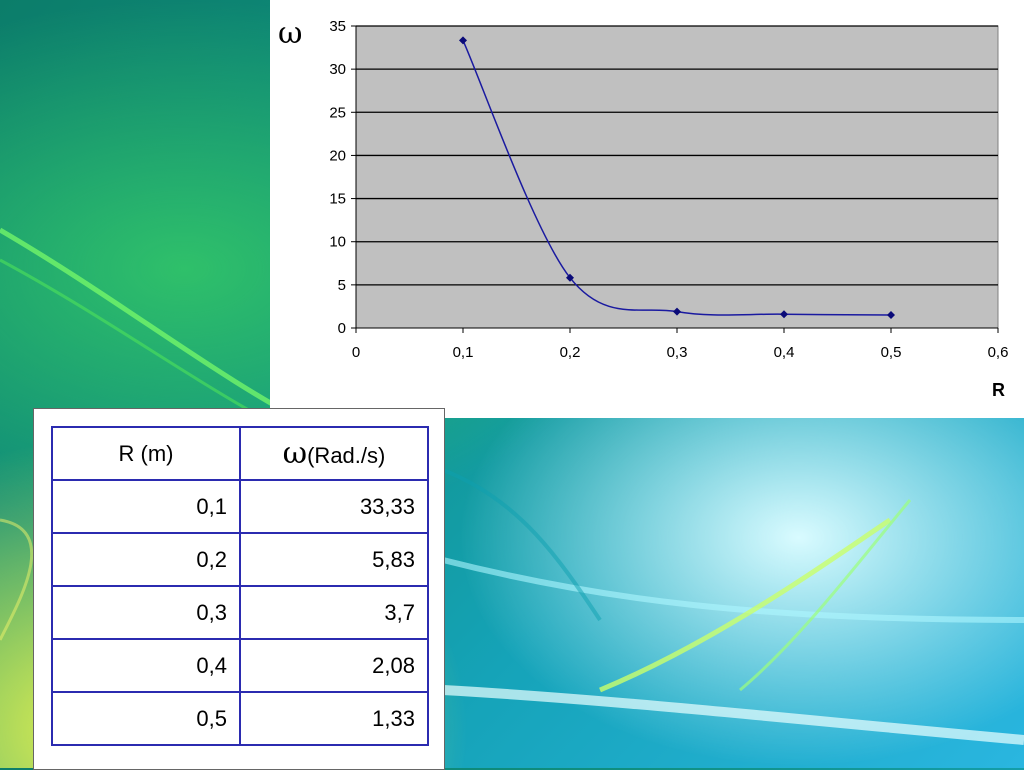 Image resolution: width=1024 pixels, height=770 pixels. I want to click on x-tick-label: 0, so click(356, 352).